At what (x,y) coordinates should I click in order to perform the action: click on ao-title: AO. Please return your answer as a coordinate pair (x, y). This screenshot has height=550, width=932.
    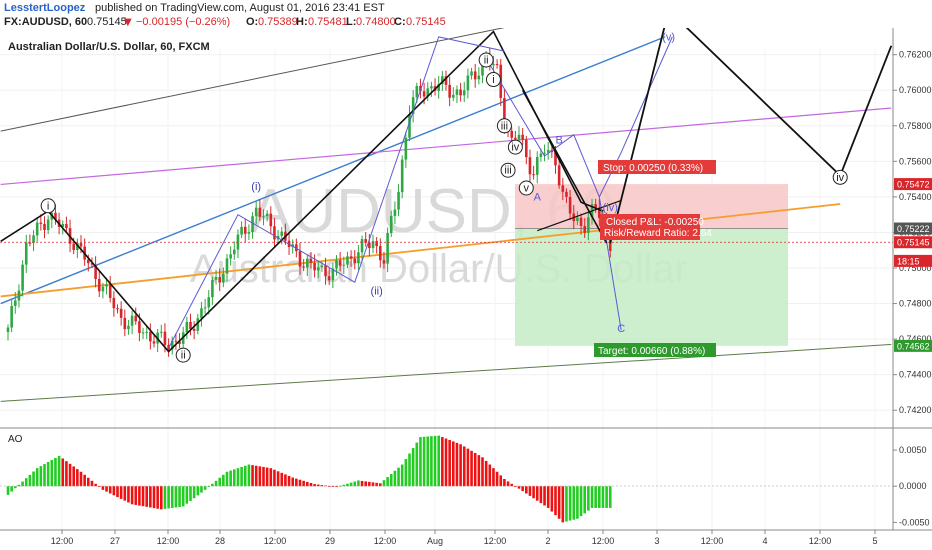
    Looking at the image, I should click on (15, 439).